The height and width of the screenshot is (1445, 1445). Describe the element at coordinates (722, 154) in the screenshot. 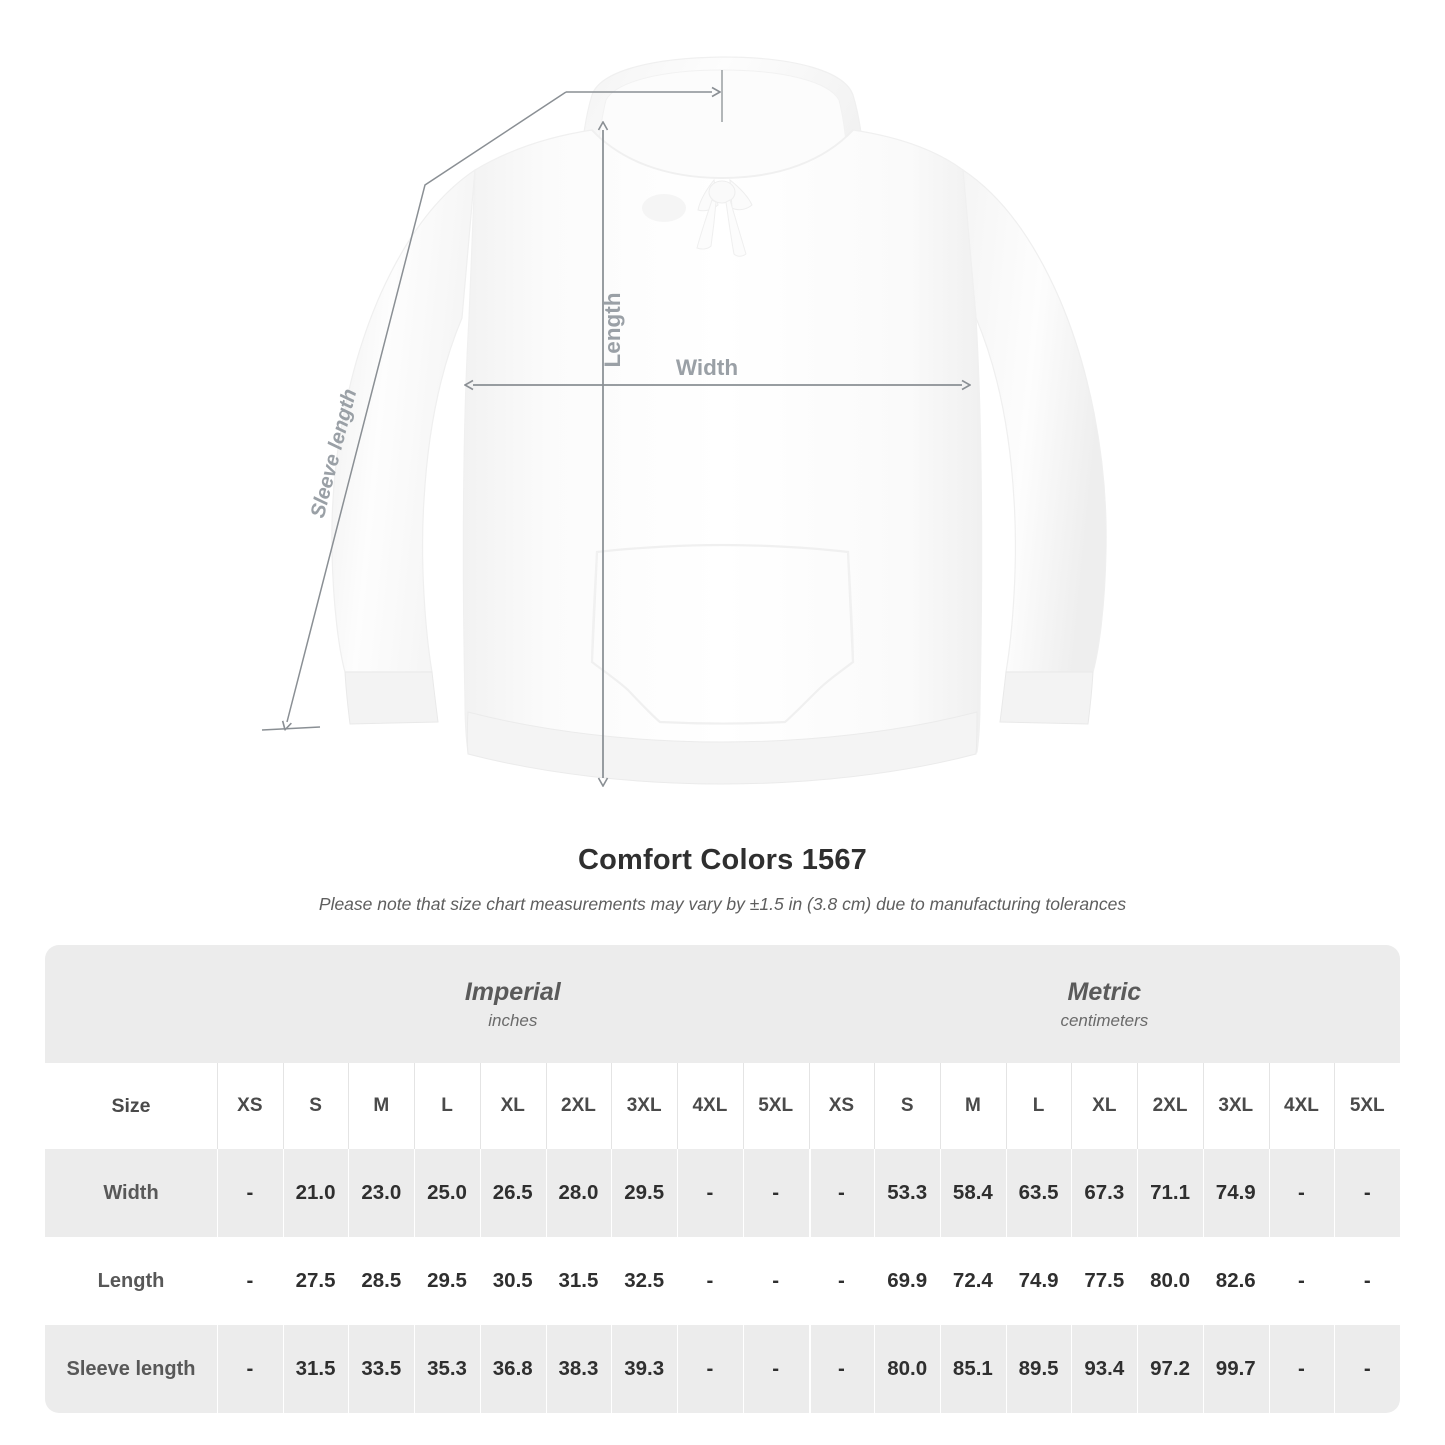

I see `neck-seam` at that location.